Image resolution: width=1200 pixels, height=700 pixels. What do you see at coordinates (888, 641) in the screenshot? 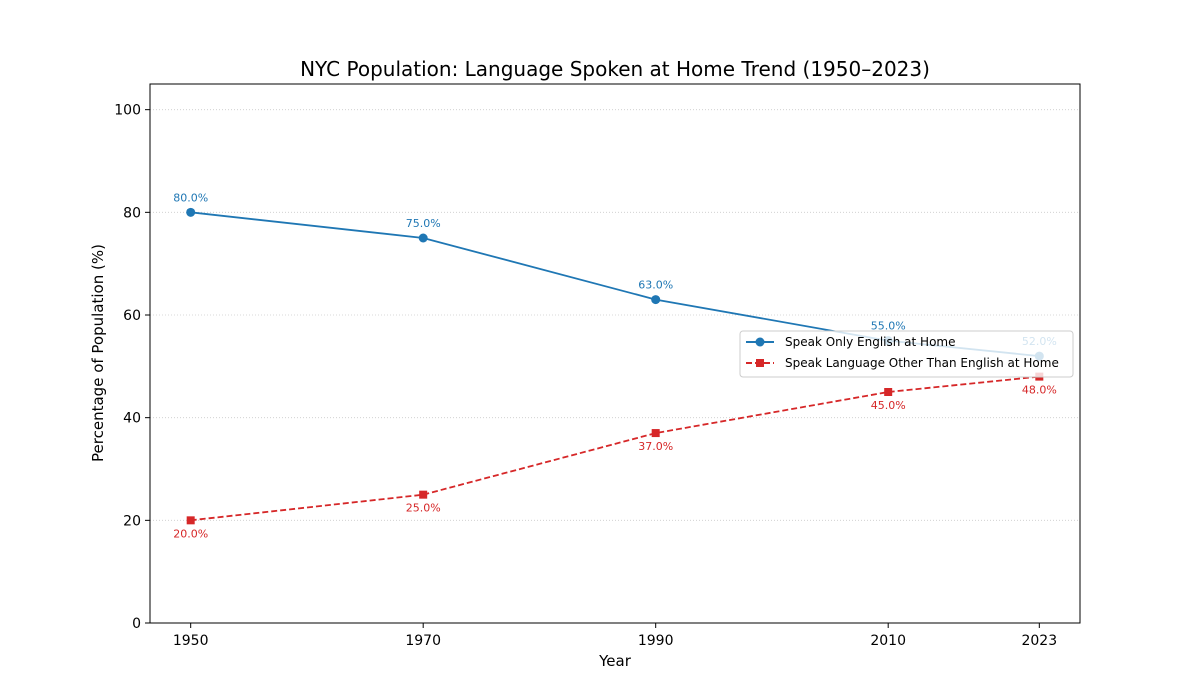
I see `x-tick-label: 2010` at bounding box center [888, 641].